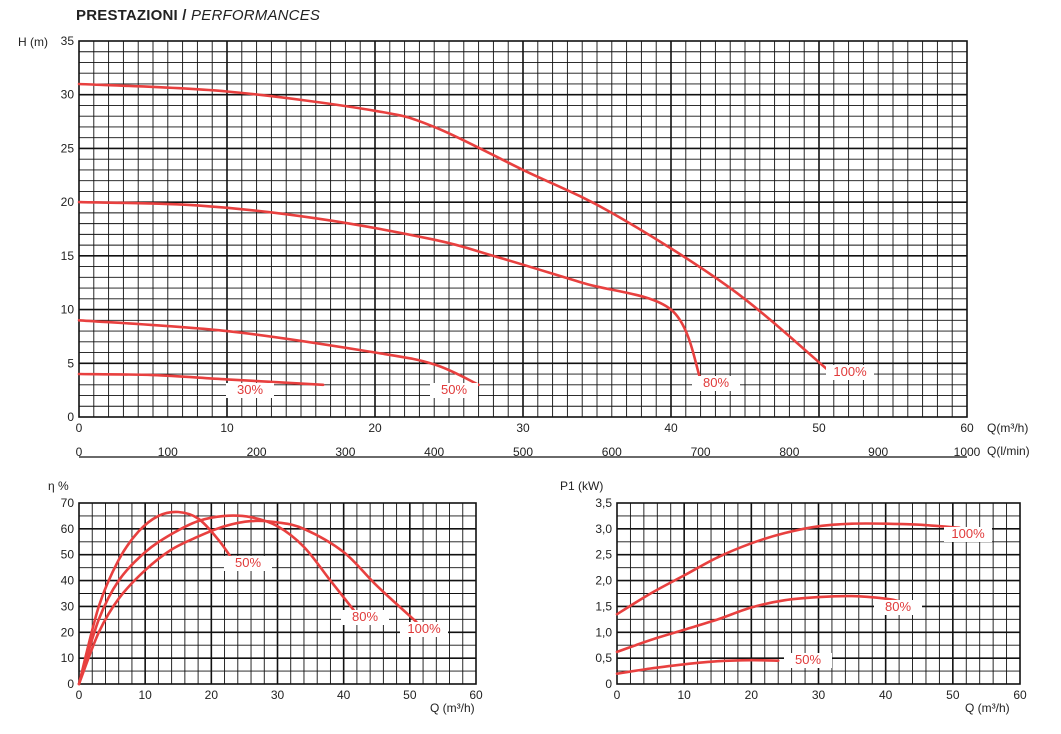 Image resolution: width=1061 pixels, height=734 pixels. I want to click on efficiency-y-tick-label: 70, so click(68, 503).